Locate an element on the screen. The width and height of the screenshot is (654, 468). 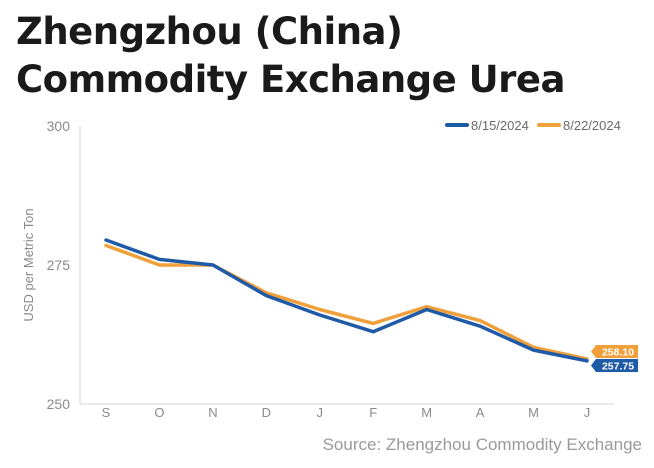
x-tick-label: F is located at coordinates (373, 412).